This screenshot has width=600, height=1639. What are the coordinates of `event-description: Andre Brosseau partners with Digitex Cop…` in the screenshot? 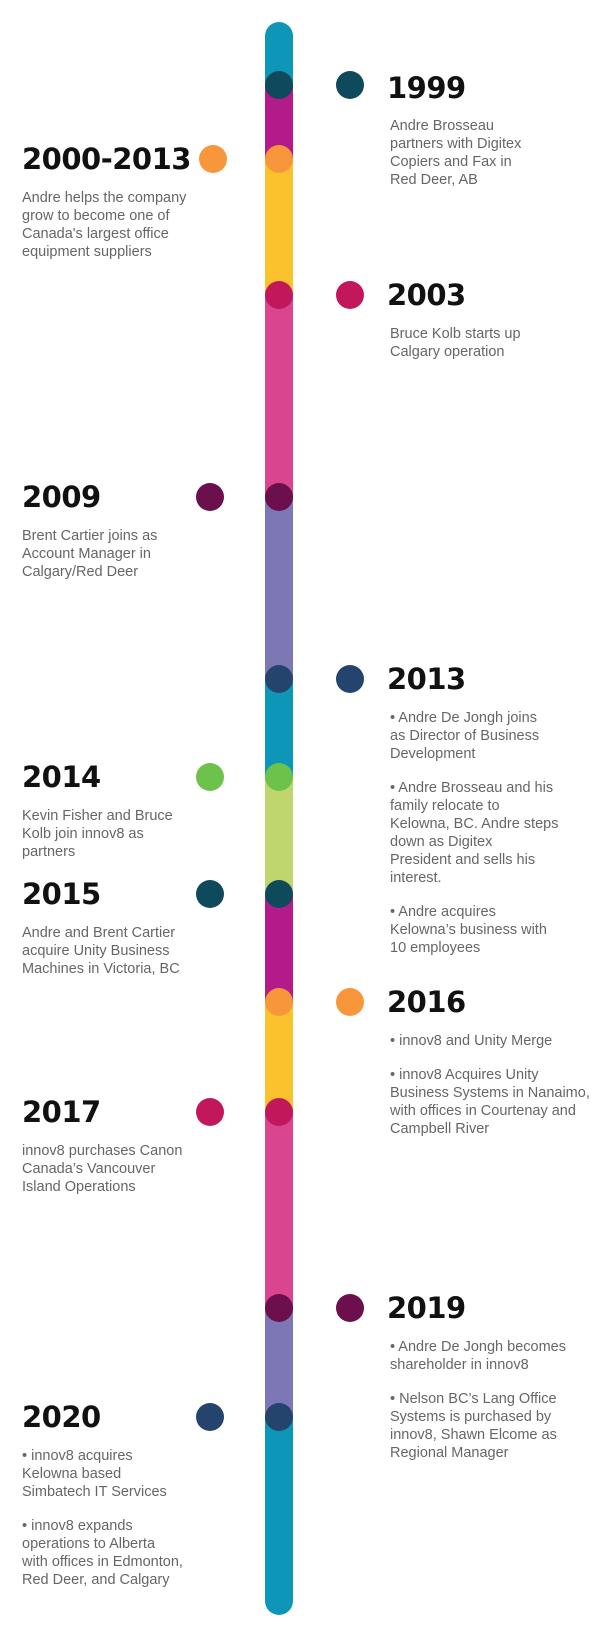 It's located at (485, 161).